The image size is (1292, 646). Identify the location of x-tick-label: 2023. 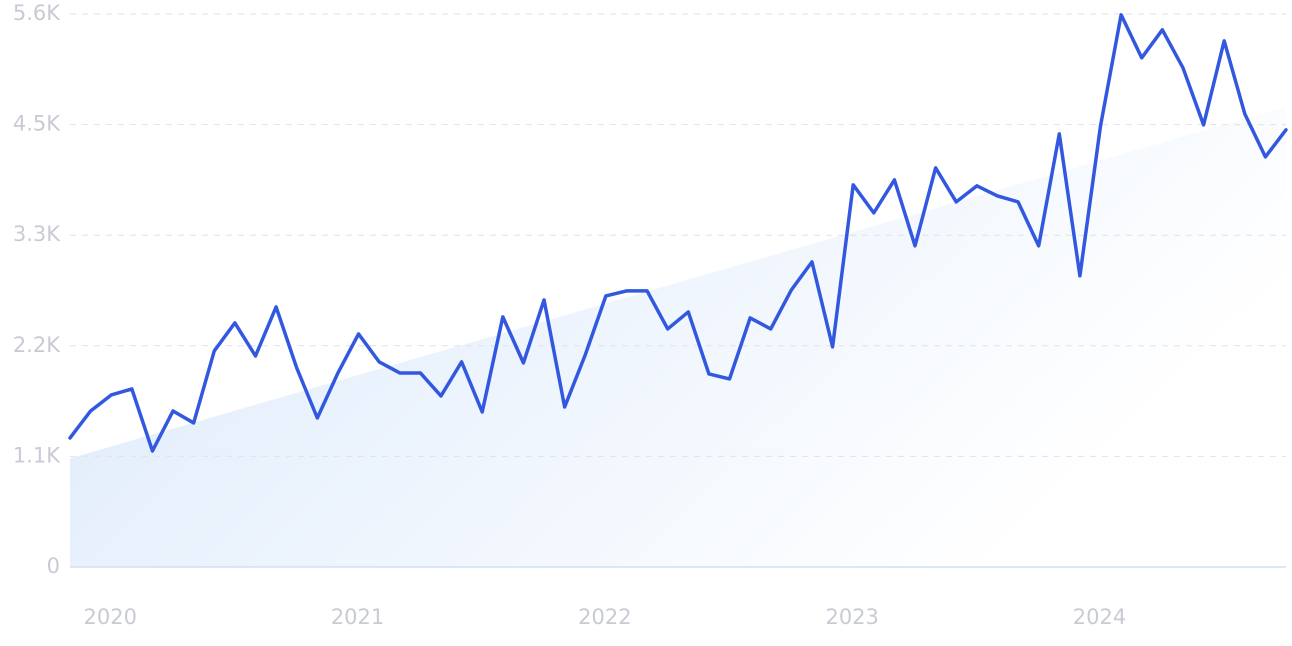
(851, 617).